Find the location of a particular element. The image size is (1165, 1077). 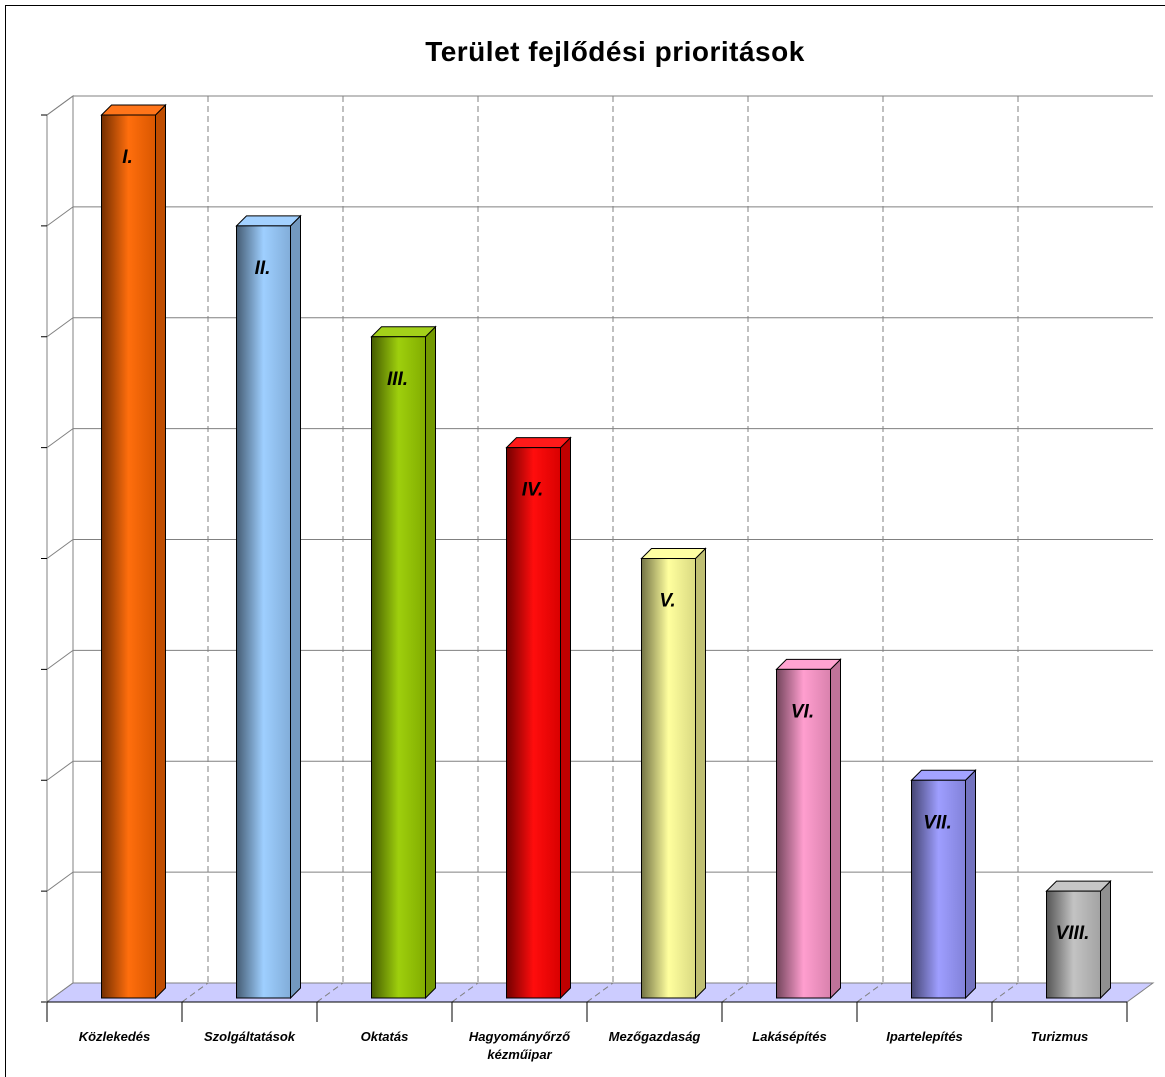

bar-data-label: I. is located at coordinates (127, 157).